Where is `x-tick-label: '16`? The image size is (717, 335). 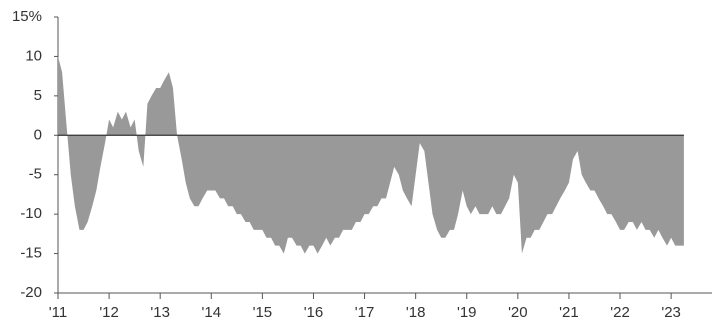
x-tick-label: '16 is located at coordinates (314, 312).